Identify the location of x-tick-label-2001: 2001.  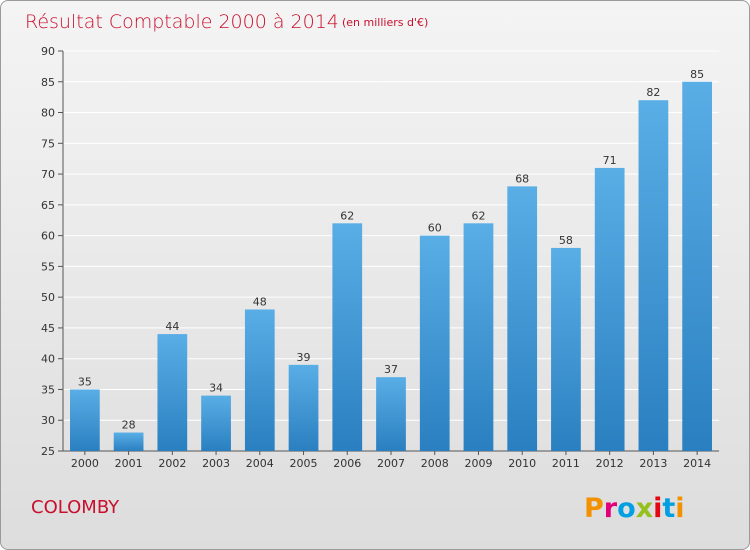
(129, 463).